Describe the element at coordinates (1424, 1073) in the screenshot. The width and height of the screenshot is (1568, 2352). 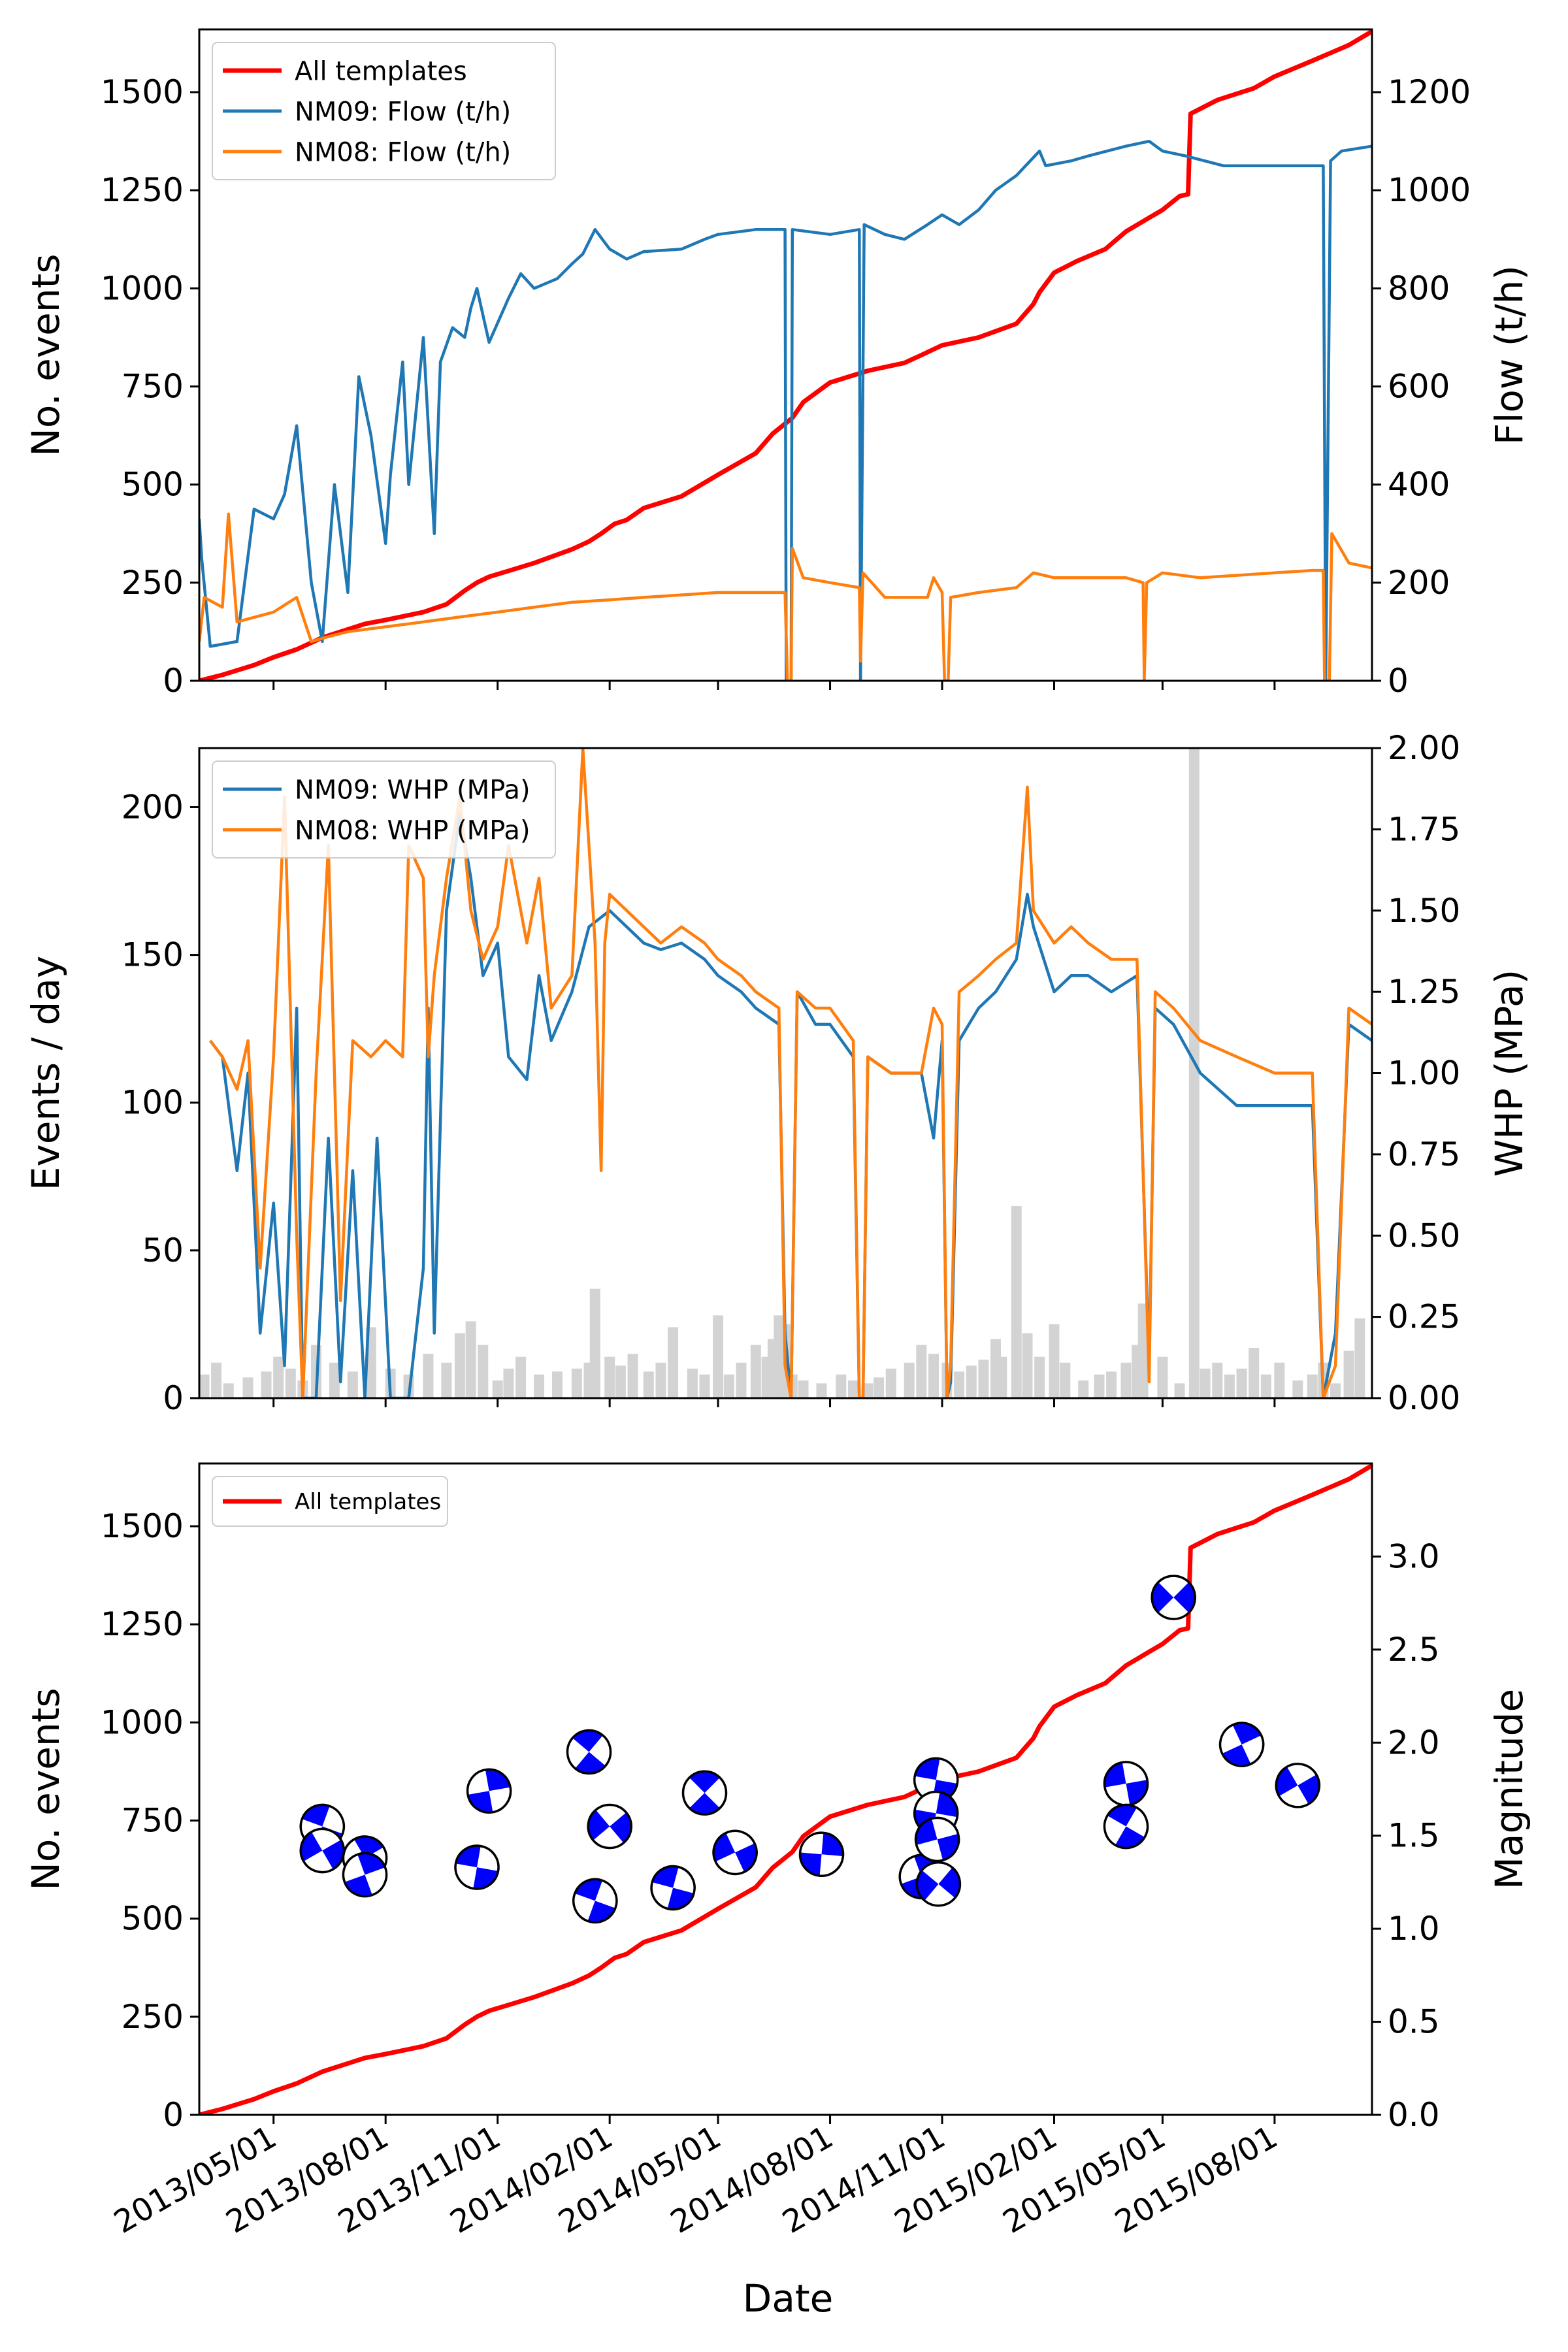
I see `y-right-tick-label: 1.00` at that location.